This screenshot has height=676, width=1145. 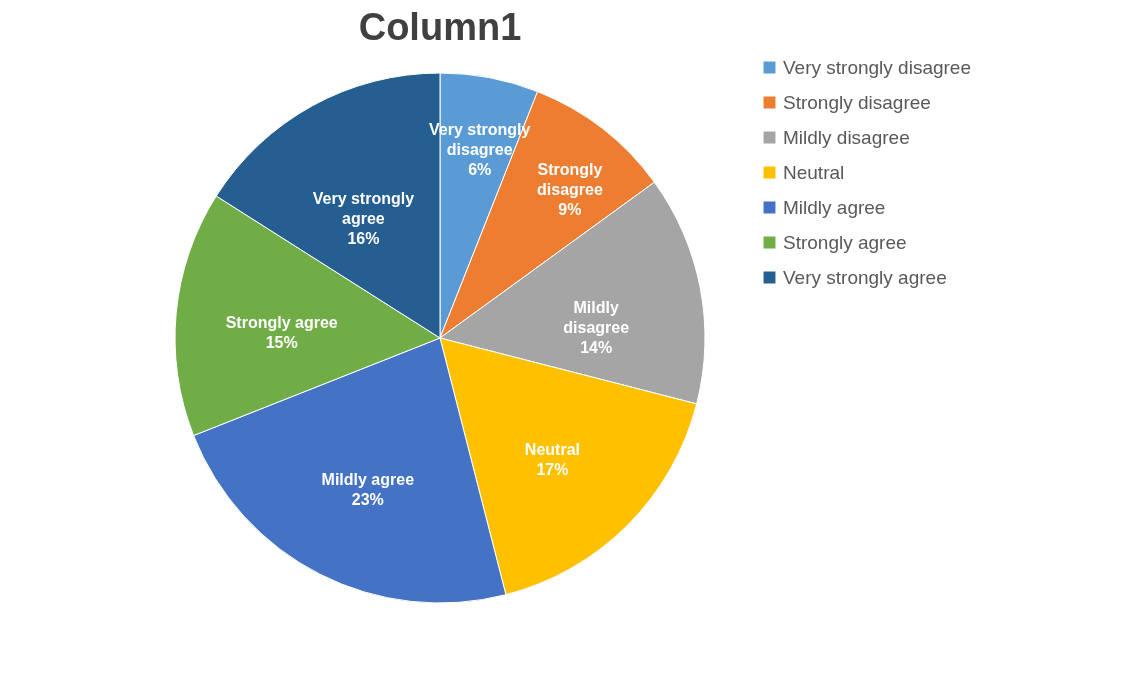 I want to click on data-label: 17%, so click(x=552, y=470).